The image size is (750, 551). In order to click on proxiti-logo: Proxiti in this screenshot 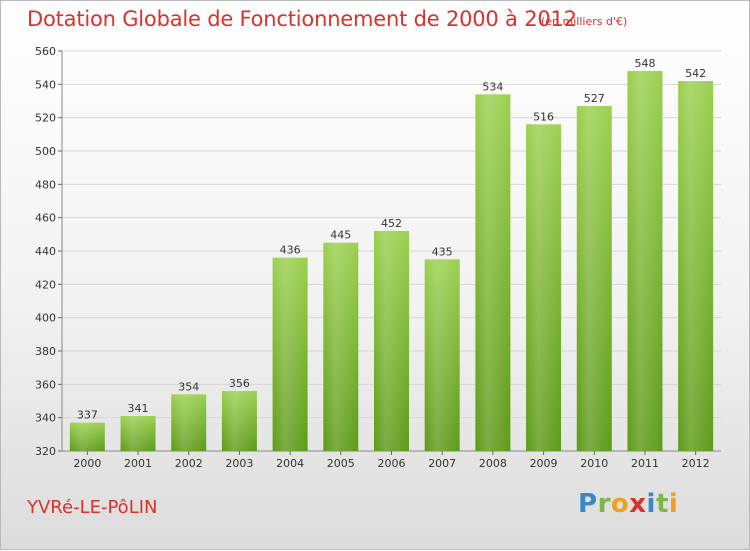, I will do `click(628, 504)`.